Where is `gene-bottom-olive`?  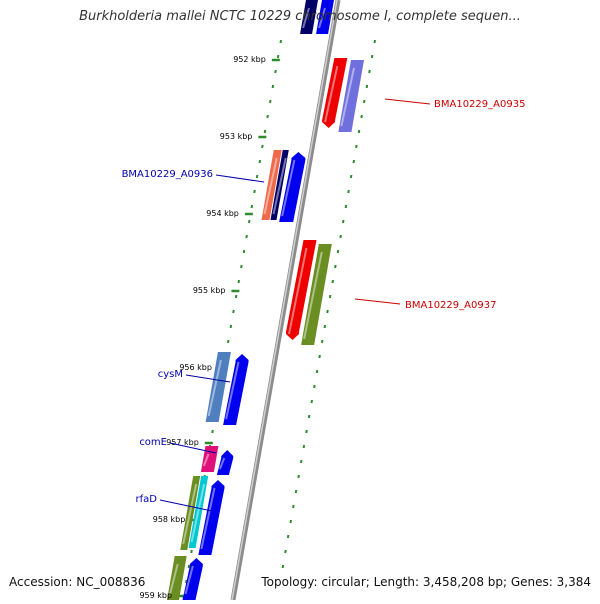 gene-bottom-olive is located at coordinates (177, 578).